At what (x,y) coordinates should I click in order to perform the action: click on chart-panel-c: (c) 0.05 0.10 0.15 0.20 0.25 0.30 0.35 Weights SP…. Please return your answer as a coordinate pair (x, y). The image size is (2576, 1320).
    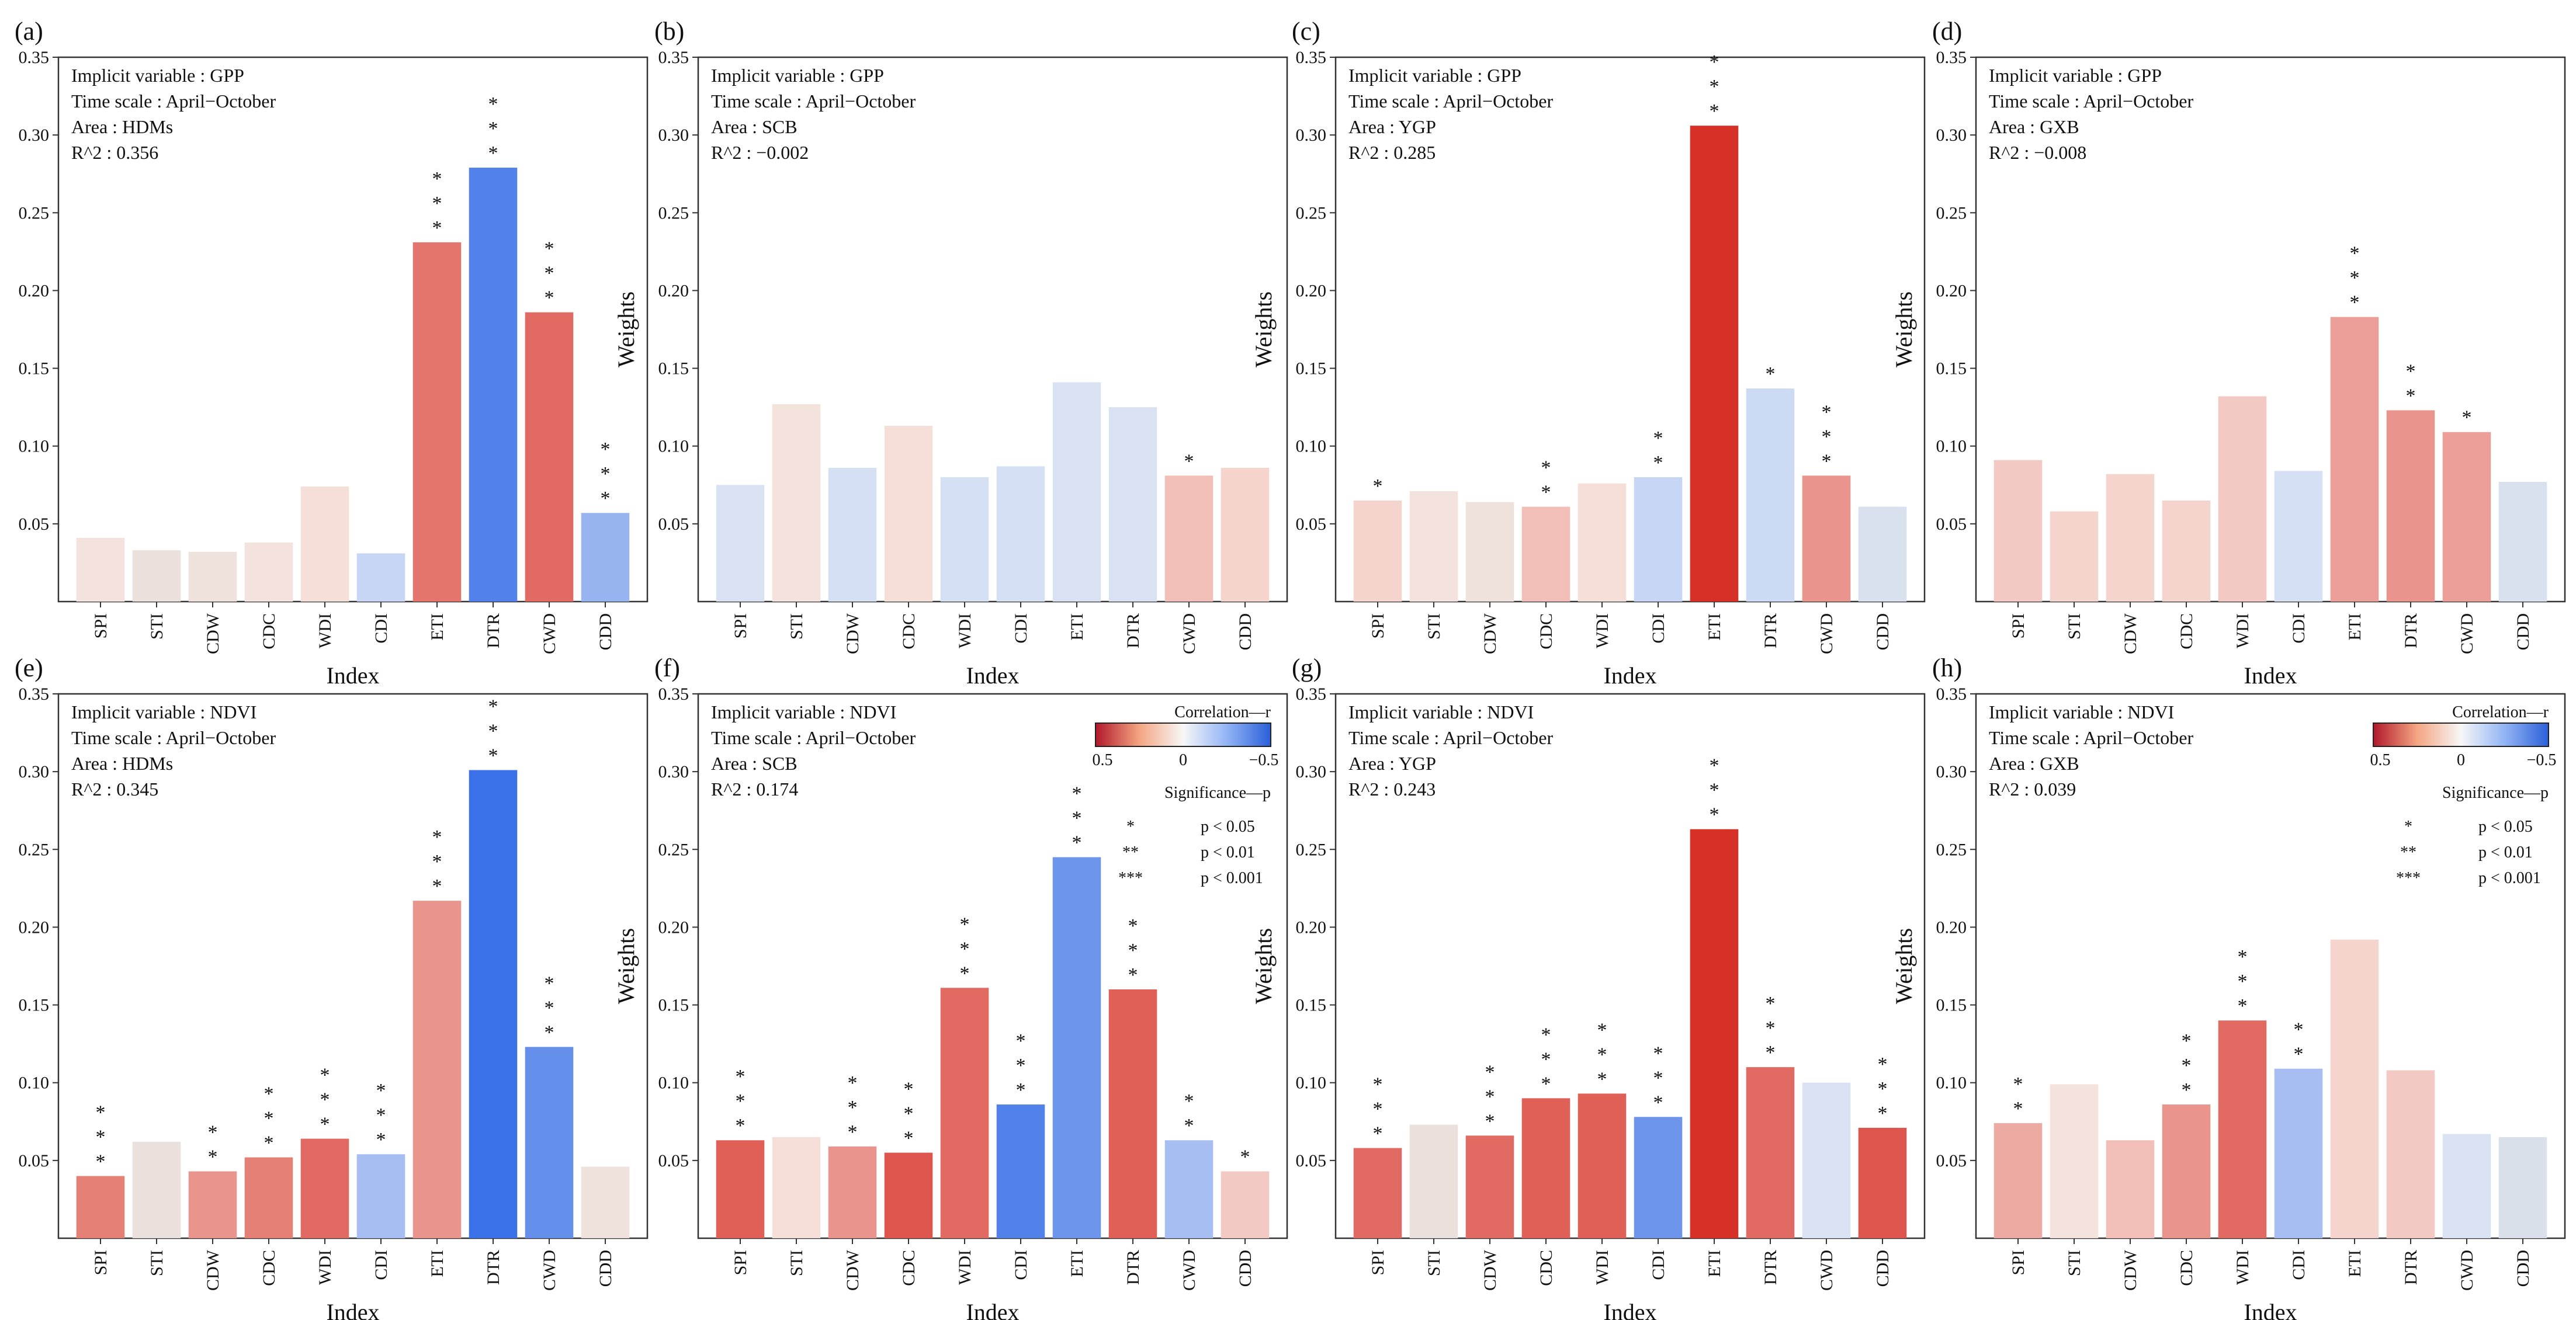
    Looking at the image, I should click on (1588, 353).